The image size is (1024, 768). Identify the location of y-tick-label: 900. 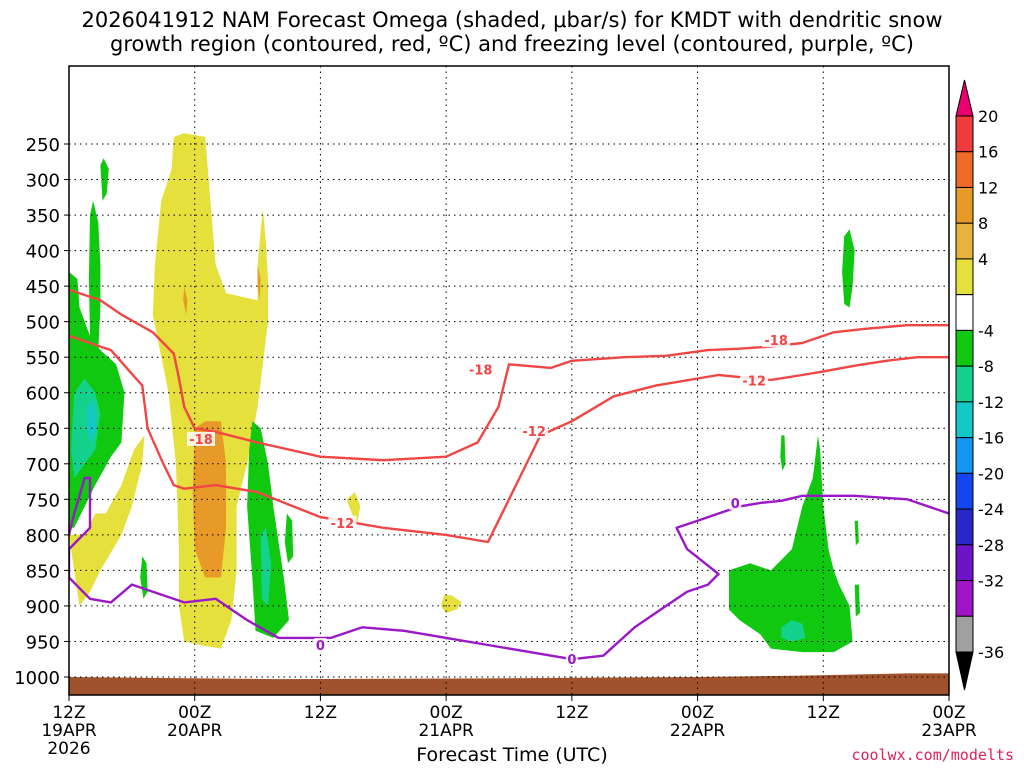
(43, 607).